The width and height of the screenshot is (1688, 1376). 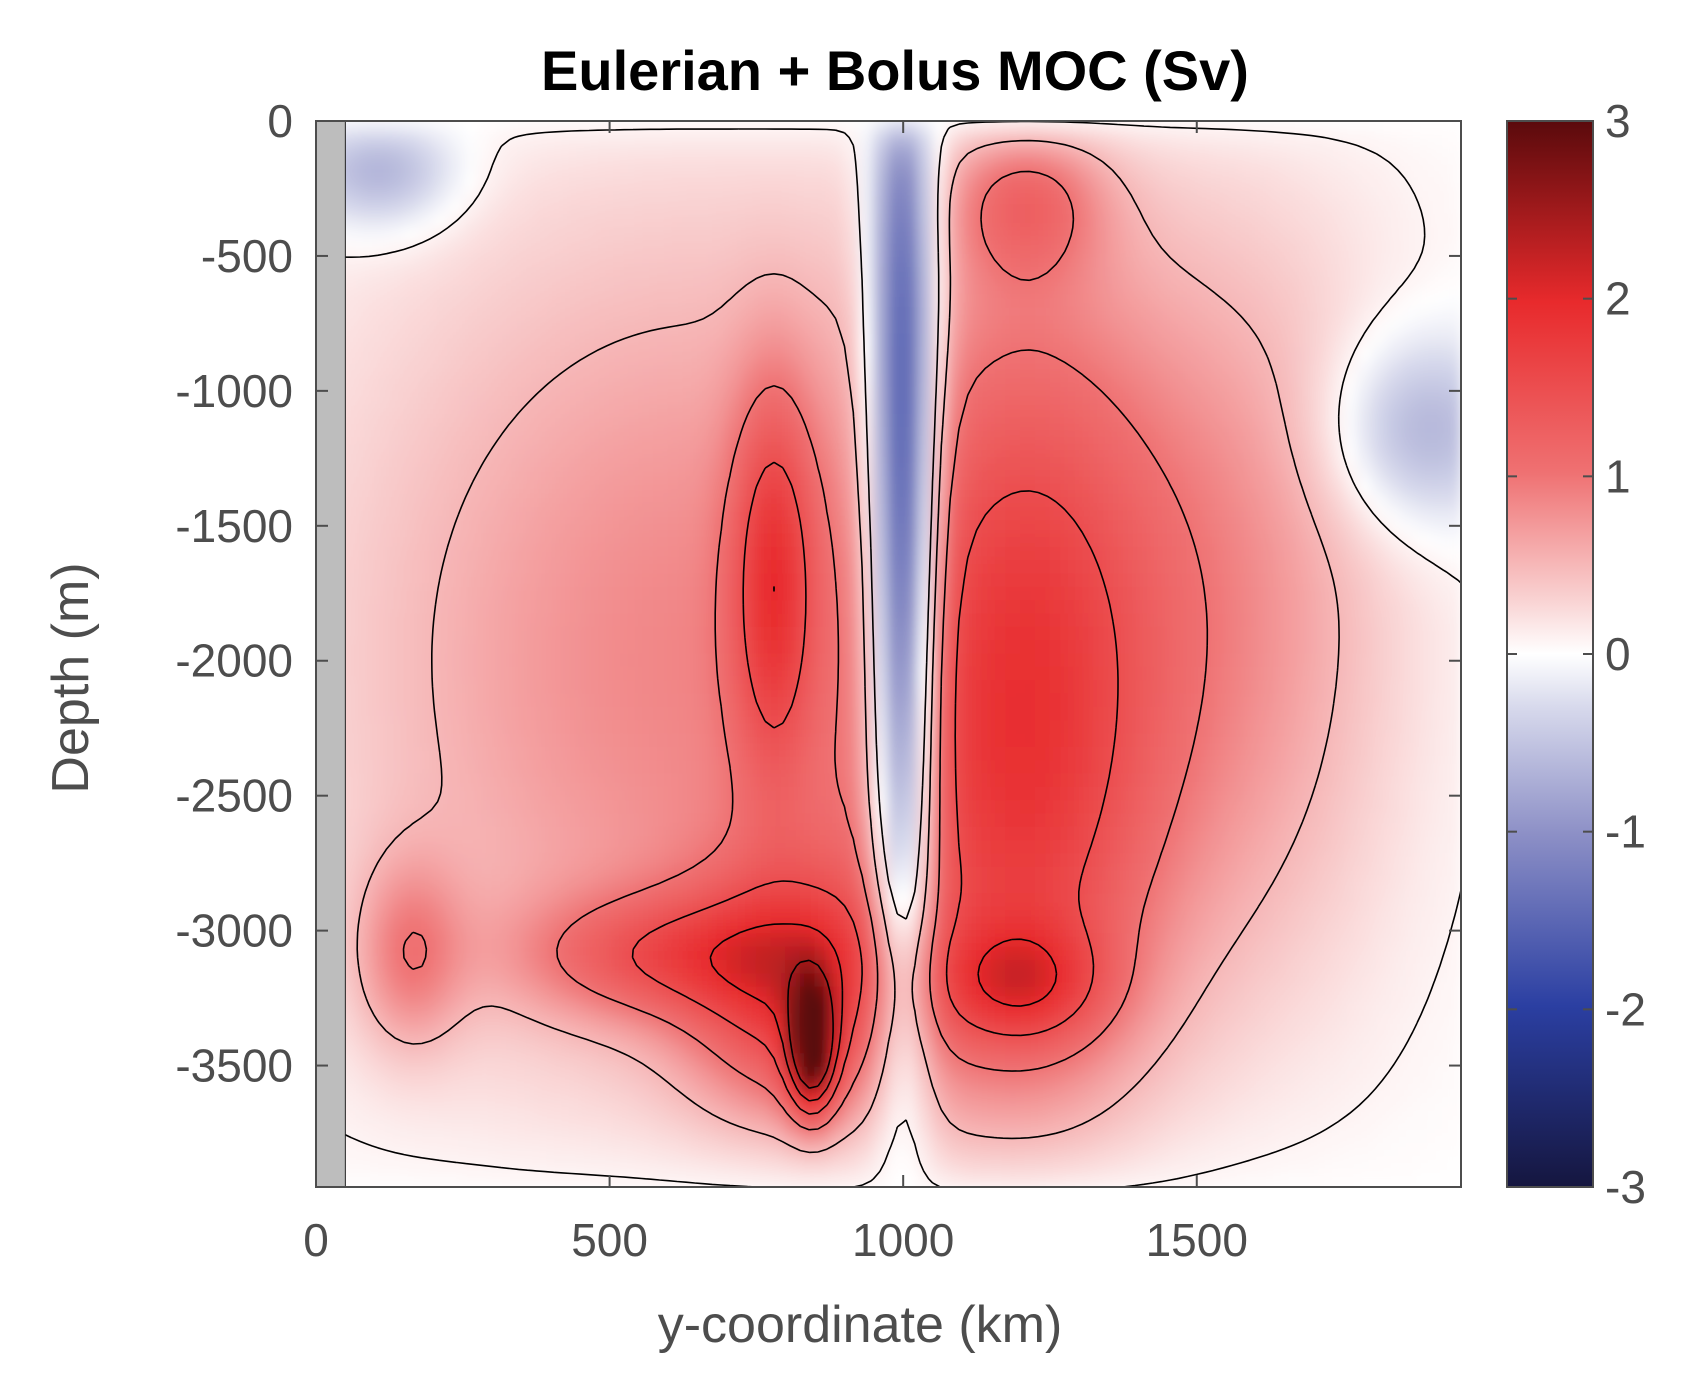 I want to click on colorbar-gradient, so click(x=1550, y=654).